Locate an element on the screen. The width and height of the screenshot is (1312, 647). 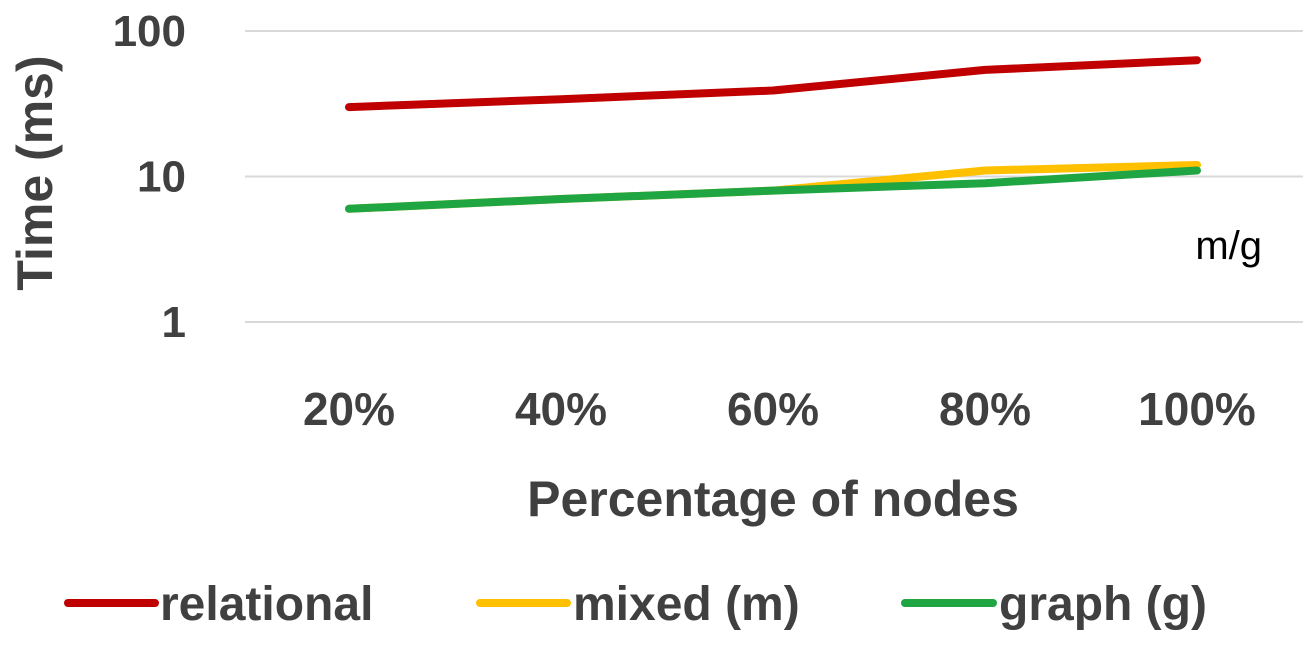
x-tick-labels: 20% 40% 60% 80% 100% is located at coordinates (779, 409).